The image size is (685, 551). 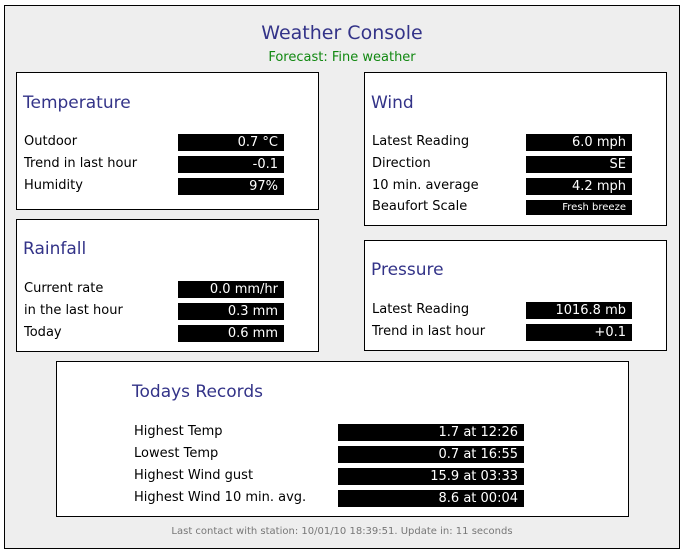 I want to click on panel-title: Temperature, so click(x=77, y=103).